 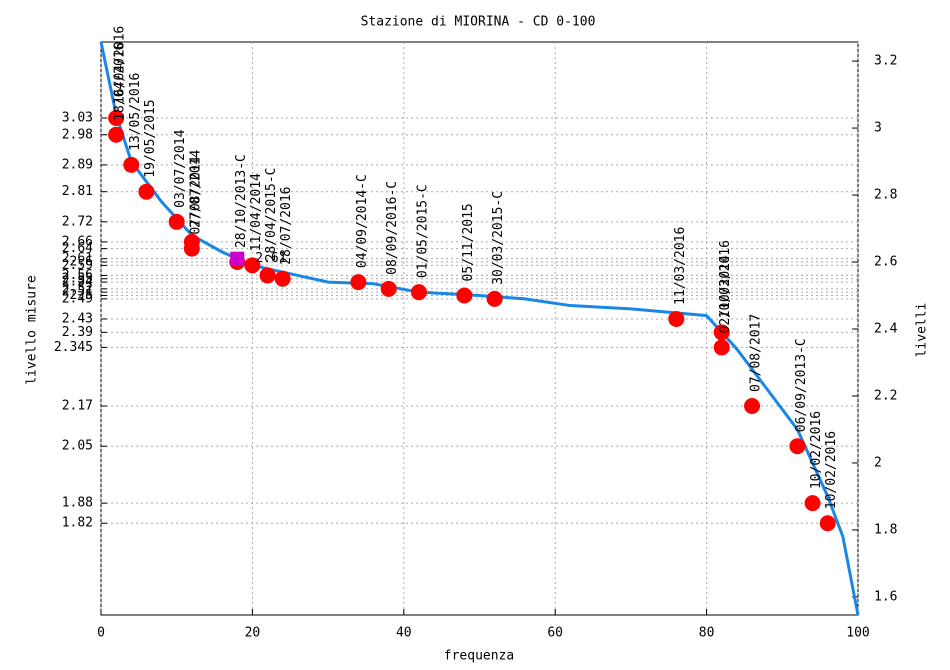 I want to click on x-axis-label: frequenza, so click(x=479, y=656).